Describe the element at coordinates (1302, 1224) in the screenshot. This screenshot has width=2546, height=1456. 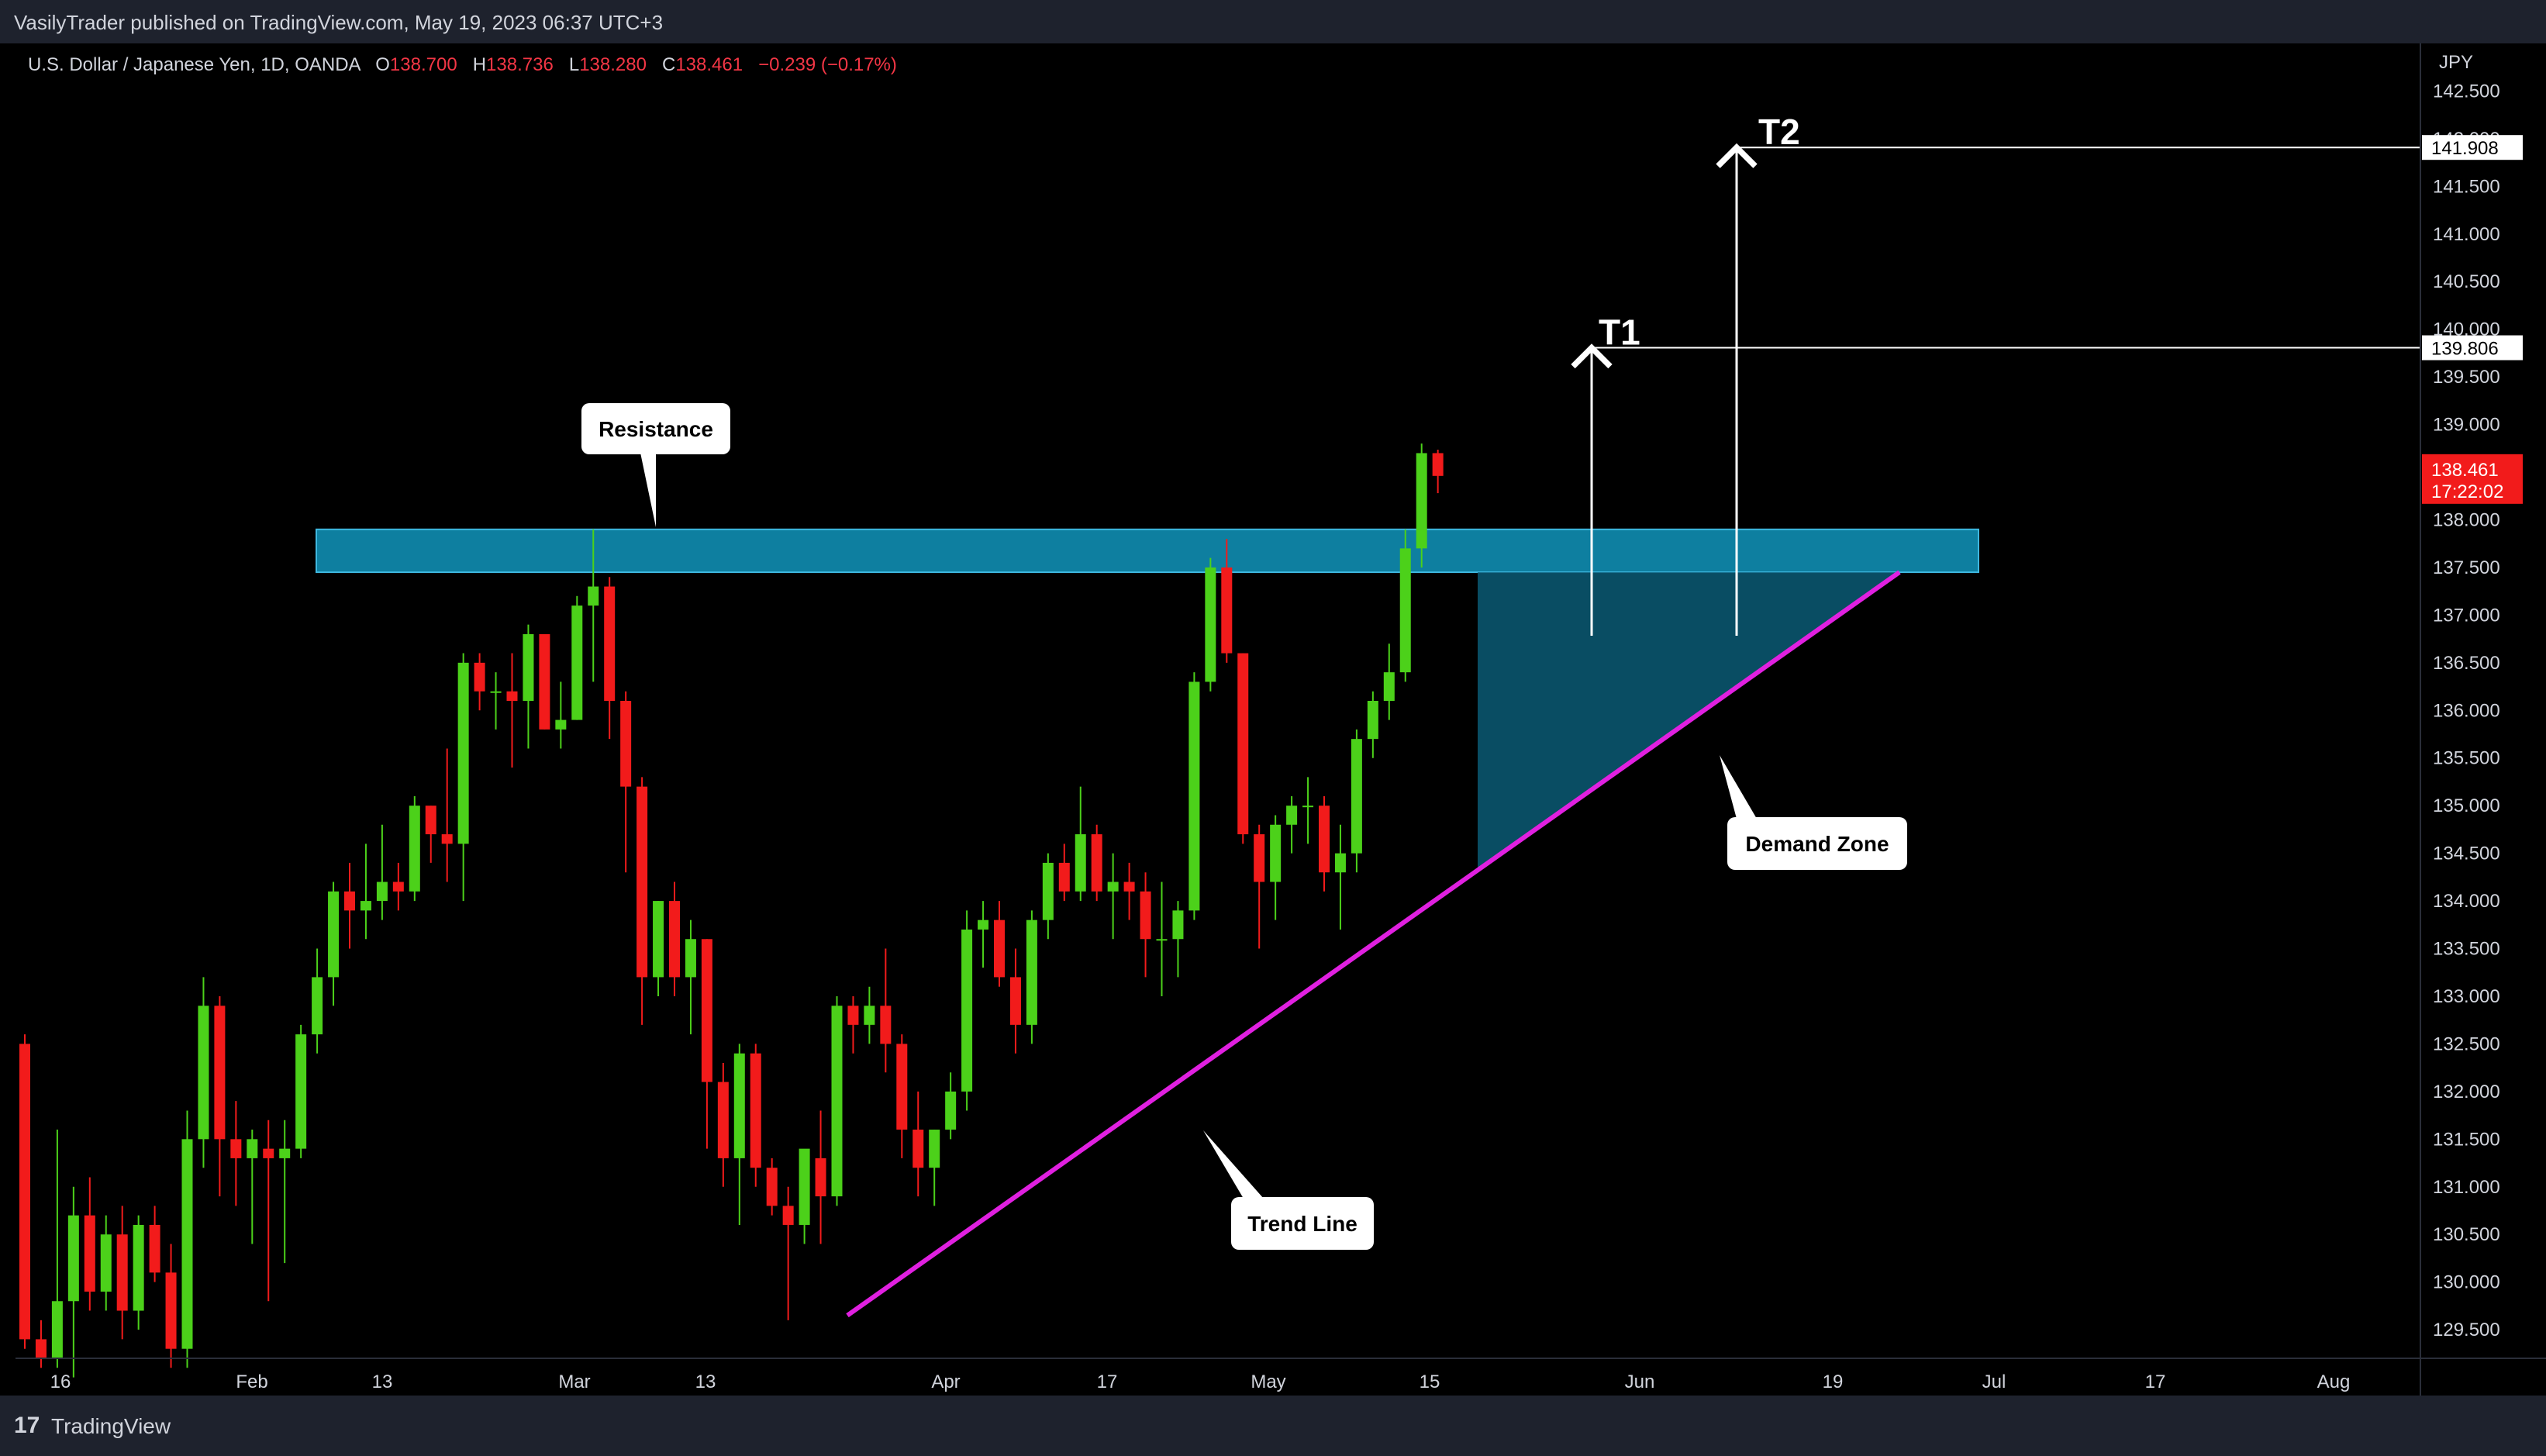
I see `trend-line-callout-box` at that location.